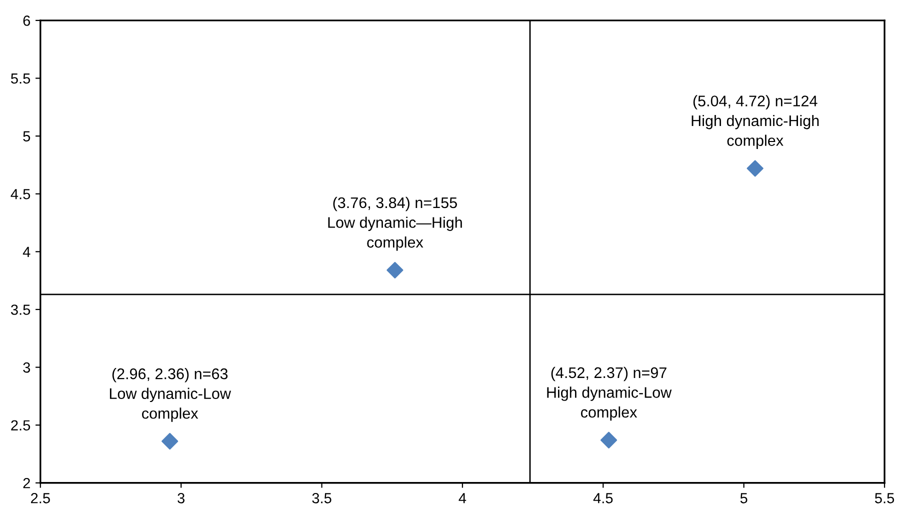  I want to click on y-tick-label: 3.5, so click(20, 309).